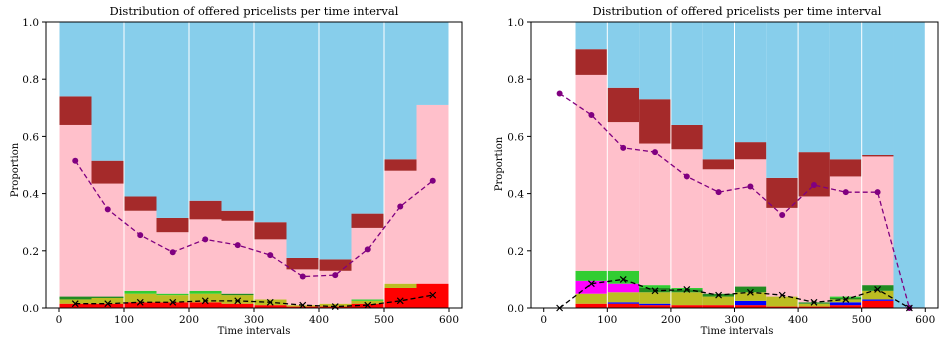 This screenshot has height=343, width=945. What do you see at coordinates (877, 288) in the screenshot?
I see `bar-segment-darkgreen` at bounding box center [877, 288].